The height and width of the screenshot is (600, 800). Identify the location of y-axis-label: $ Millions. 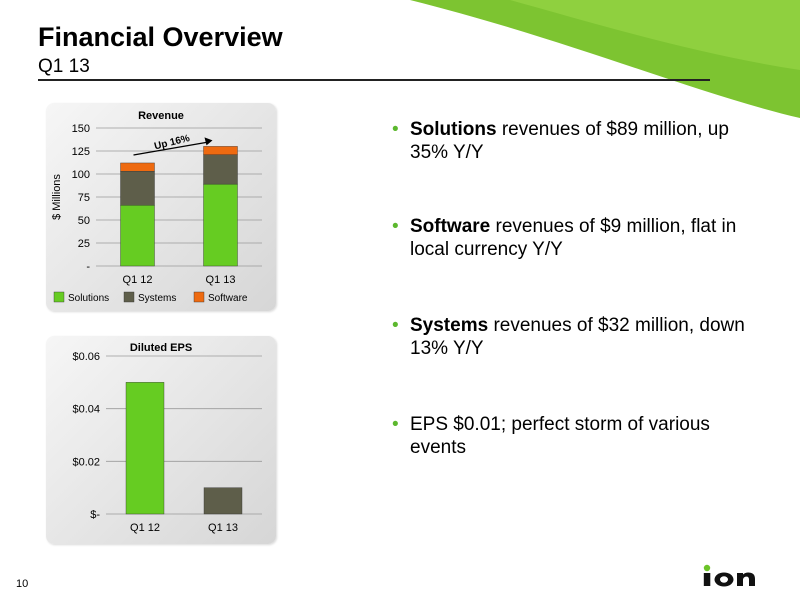
(57, 197).